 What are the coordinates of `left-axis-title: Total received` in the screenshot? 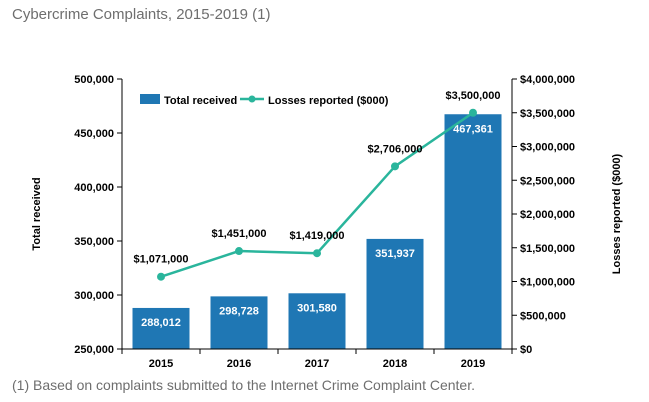 It's located at (37, 213).